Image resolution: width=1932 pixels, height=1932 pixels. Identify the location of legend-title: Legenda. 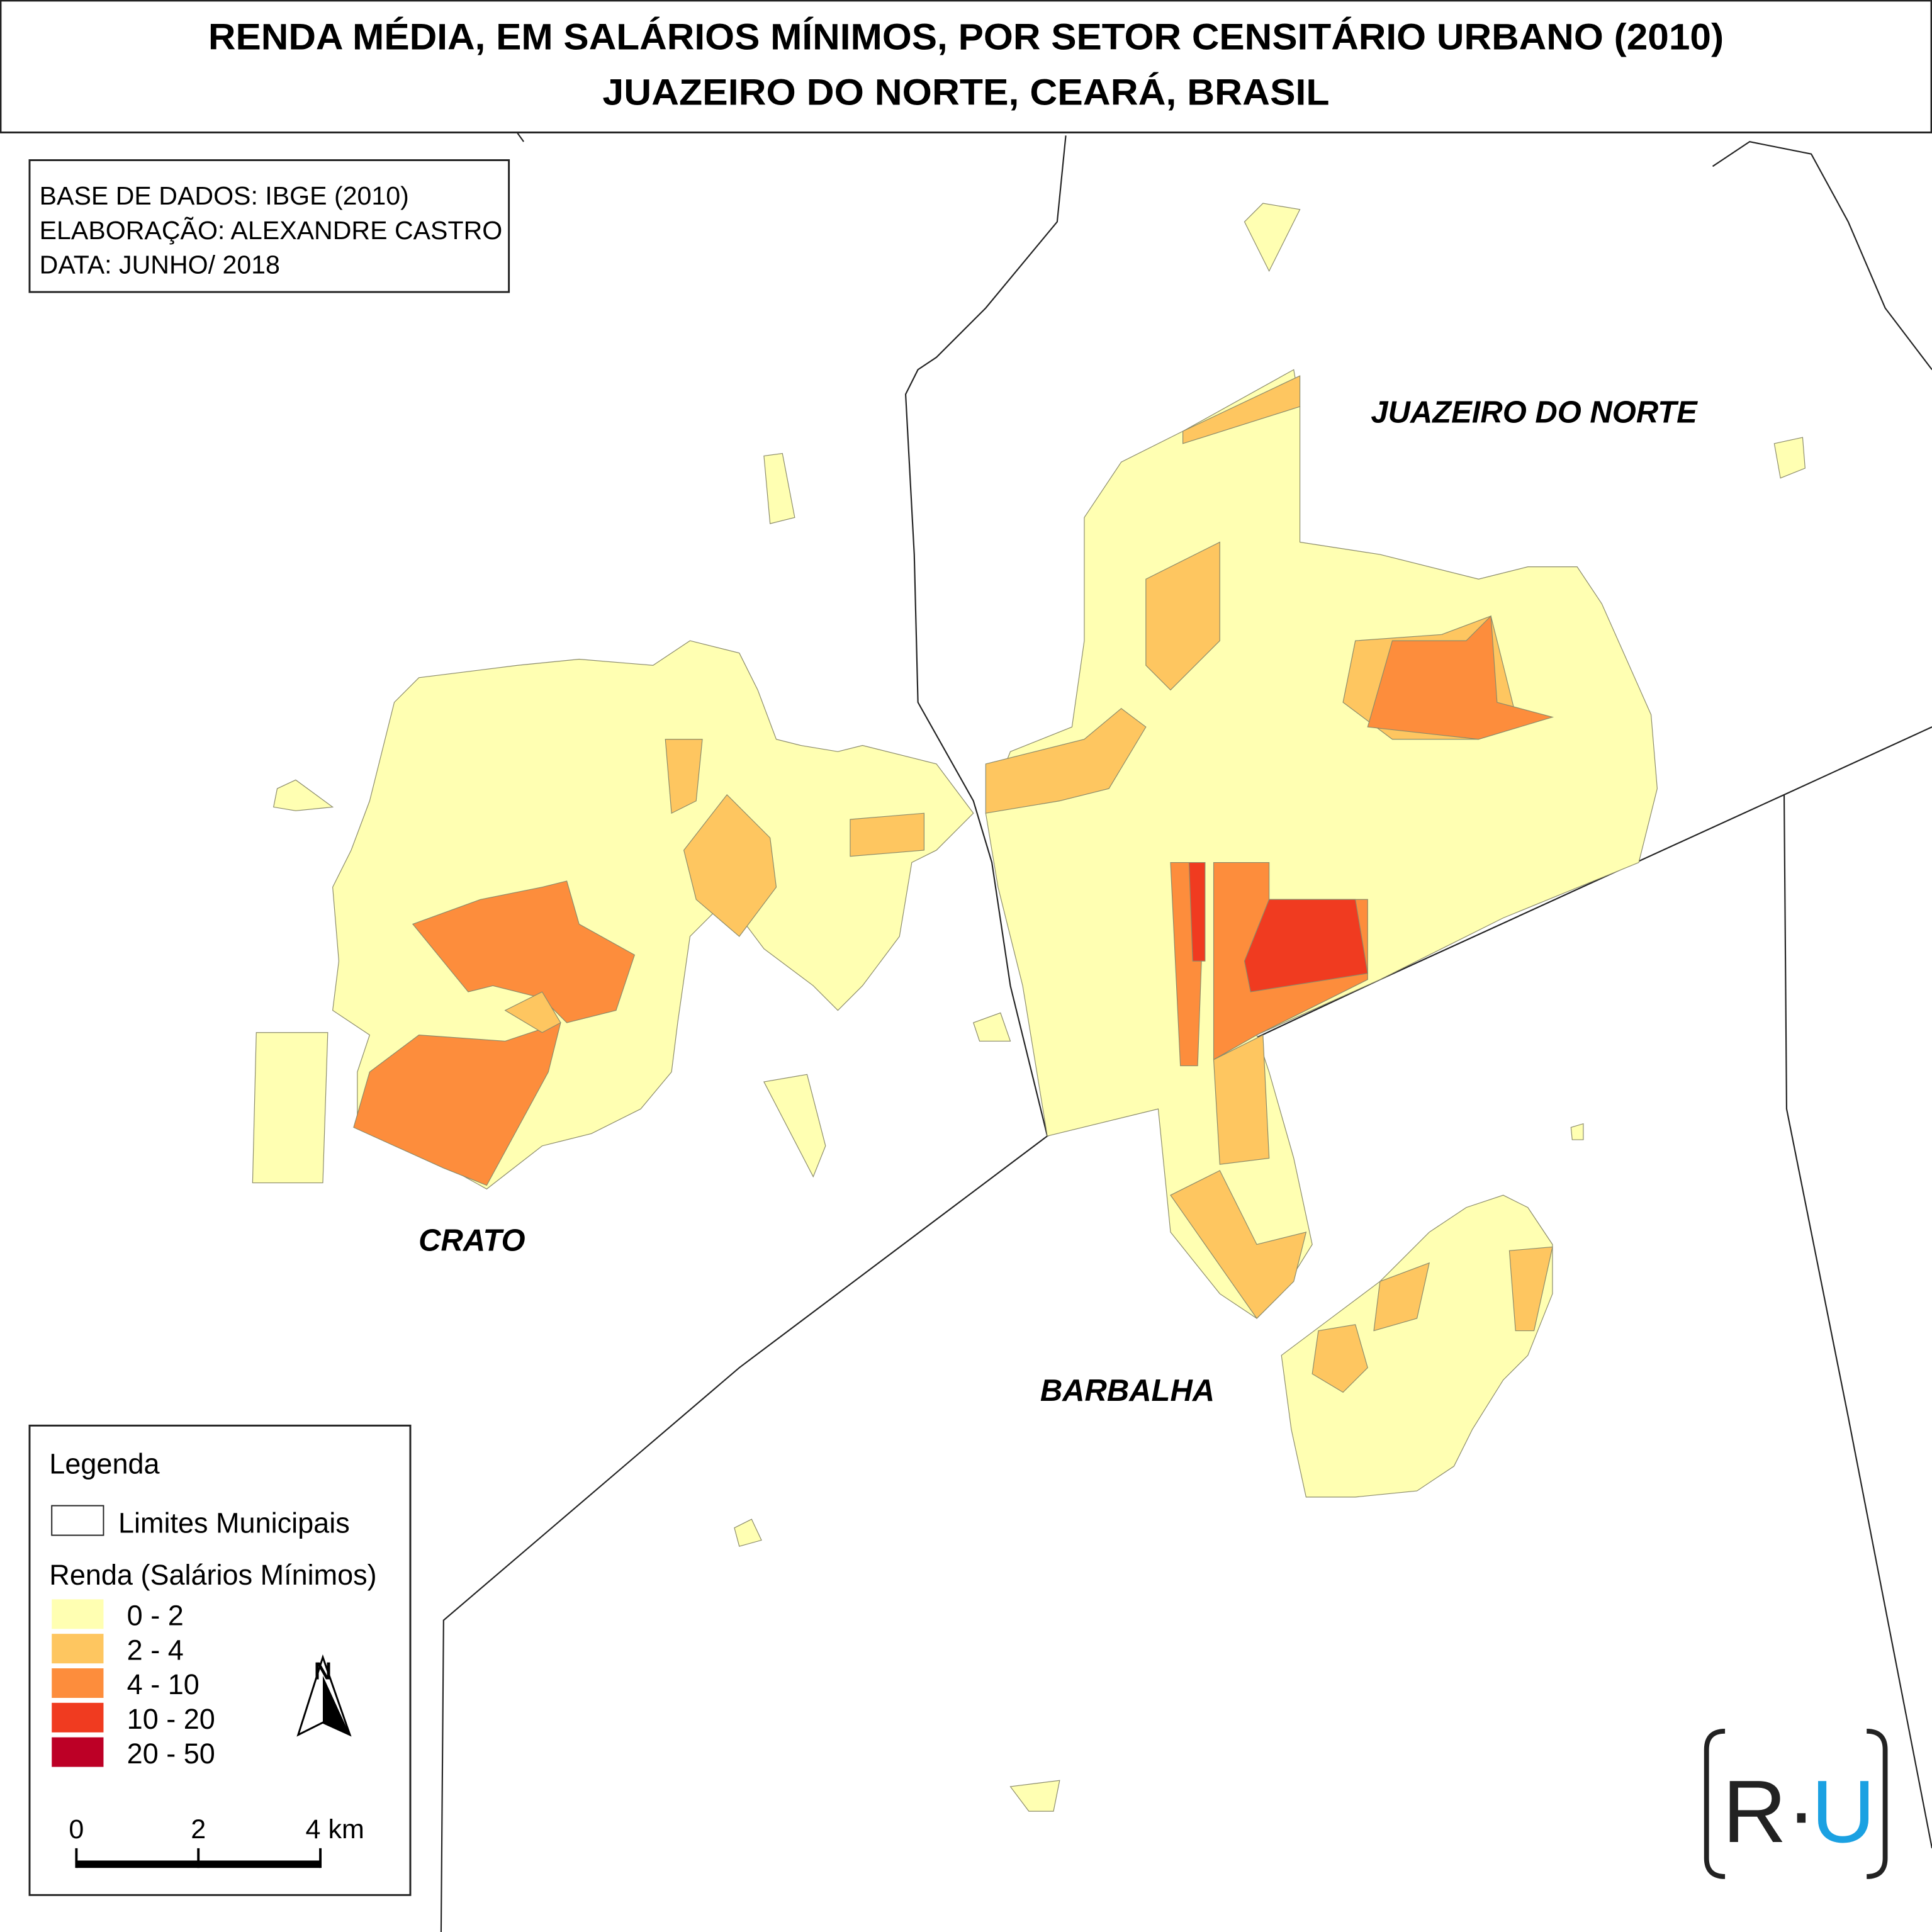
(104, 1464).